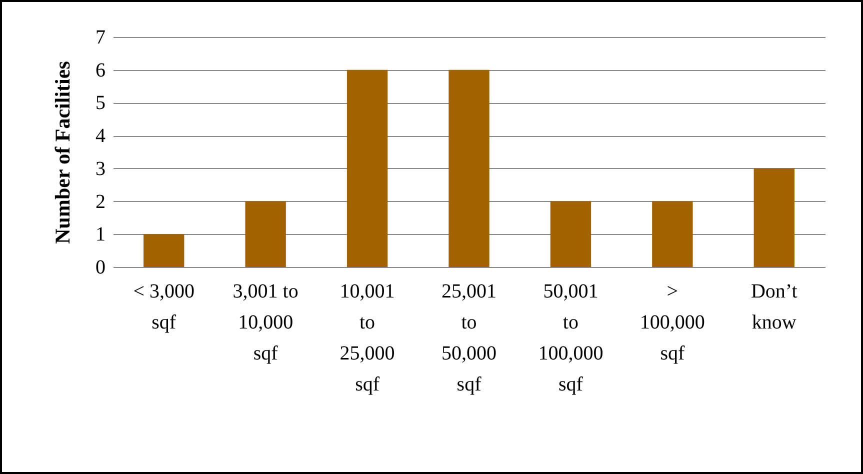 This screenshot has width=863, height=474. Describe the element at coordinates (101, 70) in the screenshot. I see `y-tick-label: 6` at that location.